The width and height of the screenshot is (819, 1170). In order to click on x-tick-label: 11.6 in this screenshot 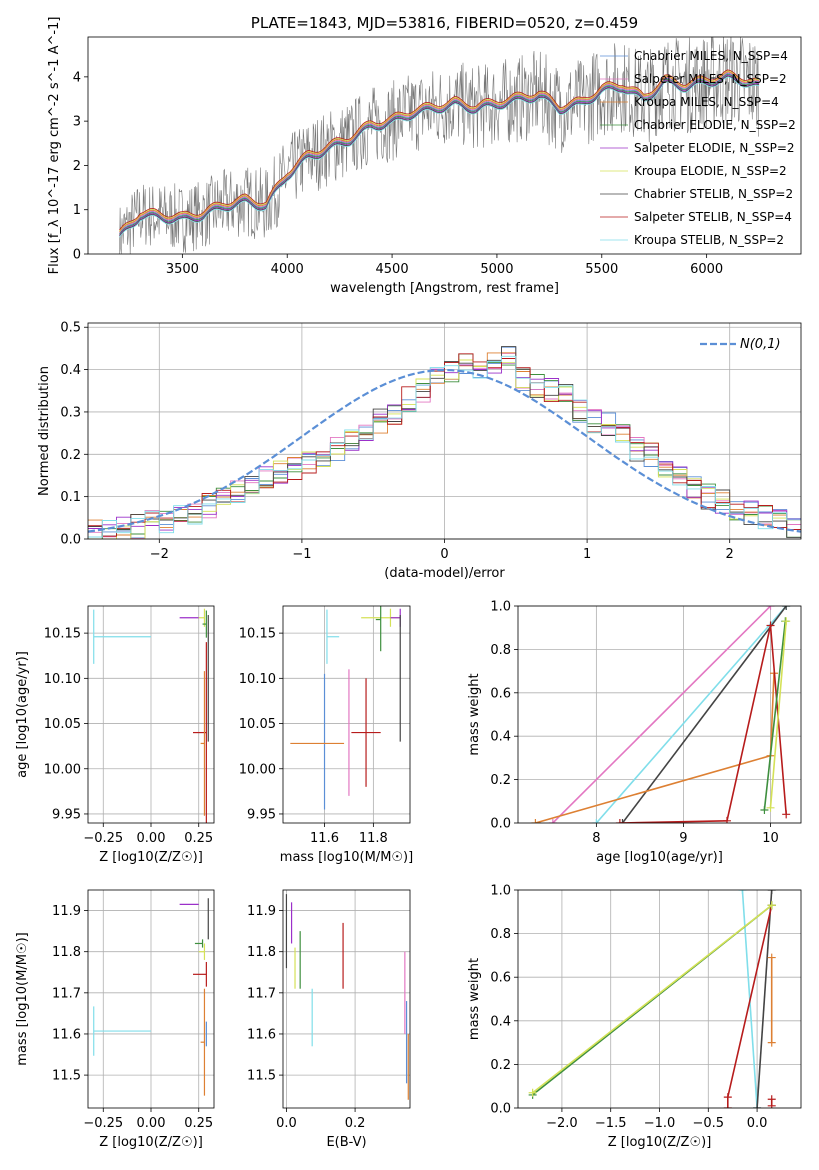, I will do `click(324, 838)`.